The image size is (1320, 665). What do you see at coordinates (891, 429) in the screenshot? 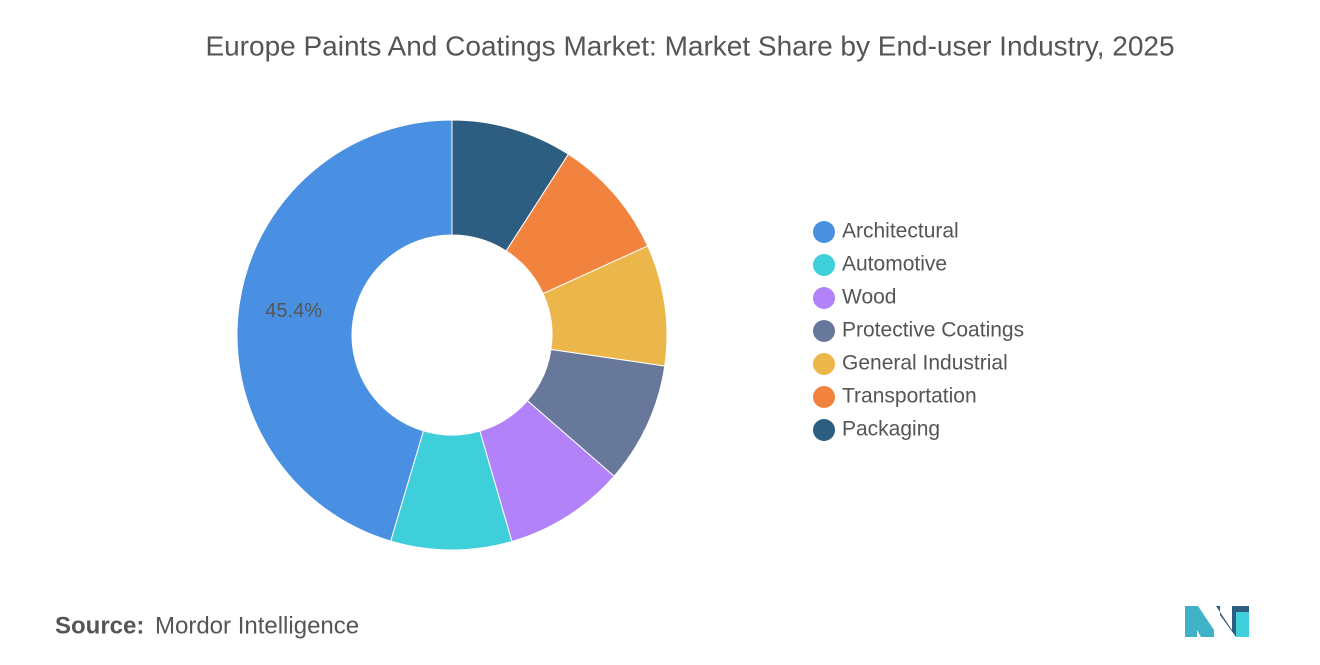
I see `legend-label: Packaging` at bounding box center [891, 429].